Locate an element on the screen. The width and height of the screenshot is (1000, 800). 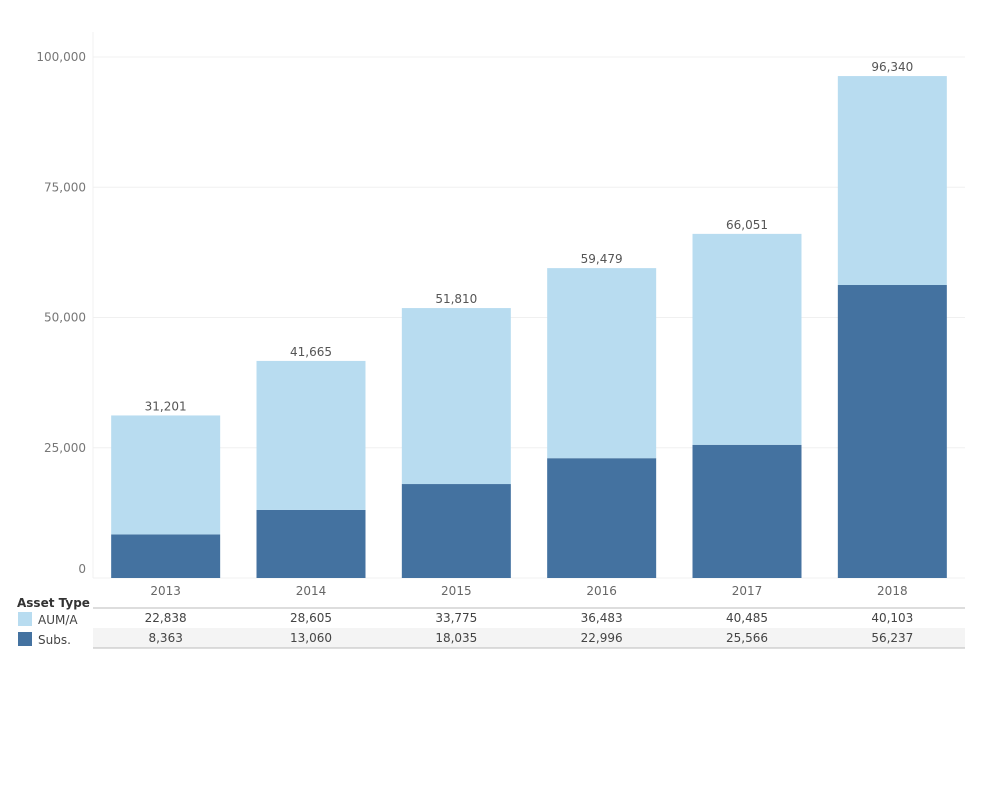
table-cell: 28,605 is located at coordinates (311, 618).